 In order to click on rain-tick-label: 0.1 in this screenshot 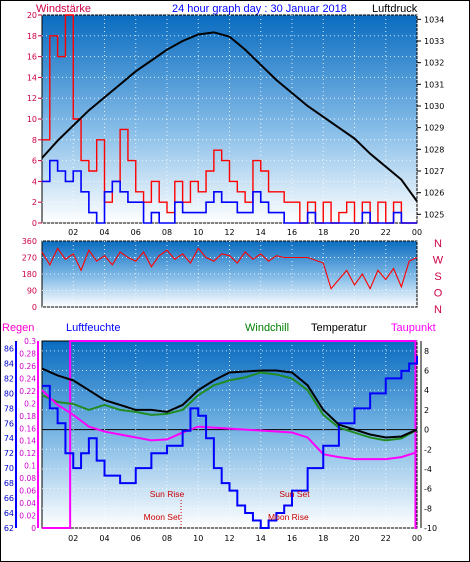, I will do `click(30, 466)`.